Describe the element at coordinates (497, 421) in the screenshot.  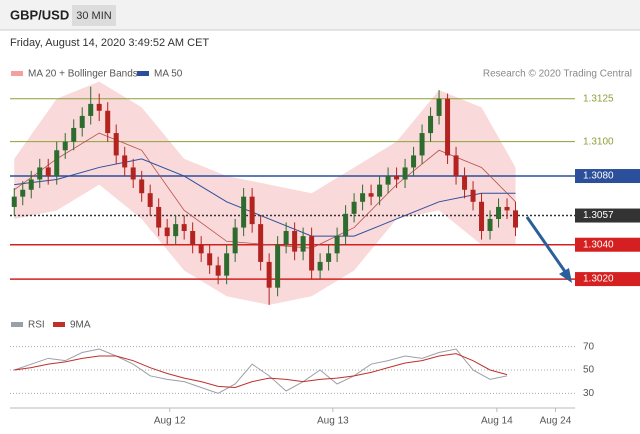
I see `x-tick-label: Aug 14` at that location.